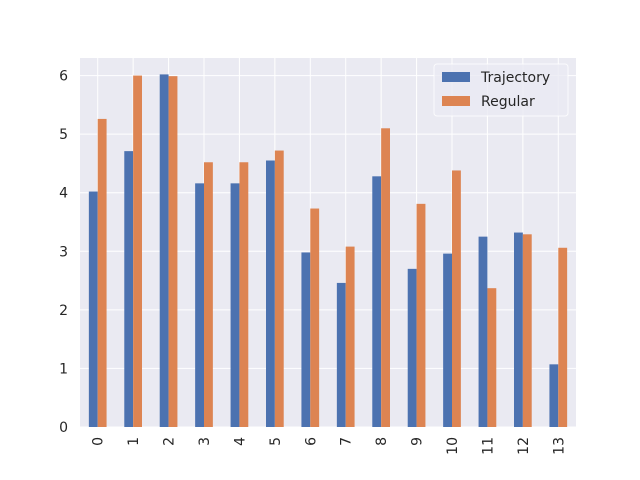  Describe the element at coordinates (456, 77) in the screenshot. I see `legend-swatch-trajectory` at that location.